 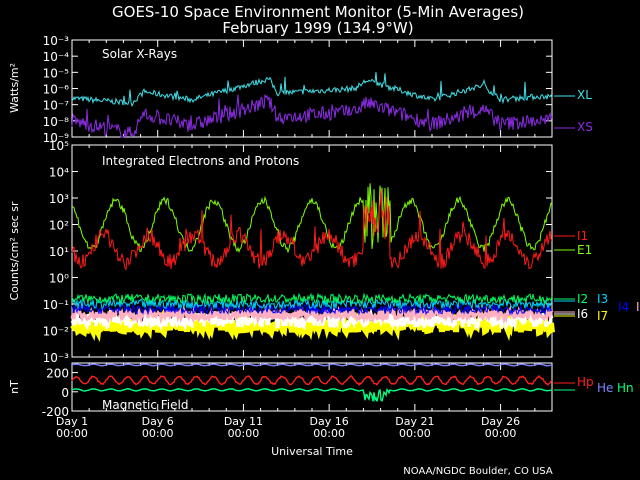 What do you see at coordinates (14, 387) in the screenshot?
I see `magnetic-y-axis-label: nT` at bounding box center [14, 387].